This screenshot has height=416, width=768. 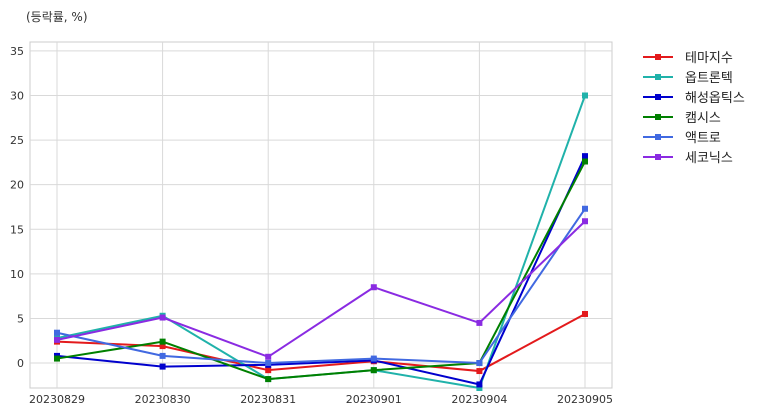 I want to click on x-tick-label: 20230829, so click(x=57, y=399).